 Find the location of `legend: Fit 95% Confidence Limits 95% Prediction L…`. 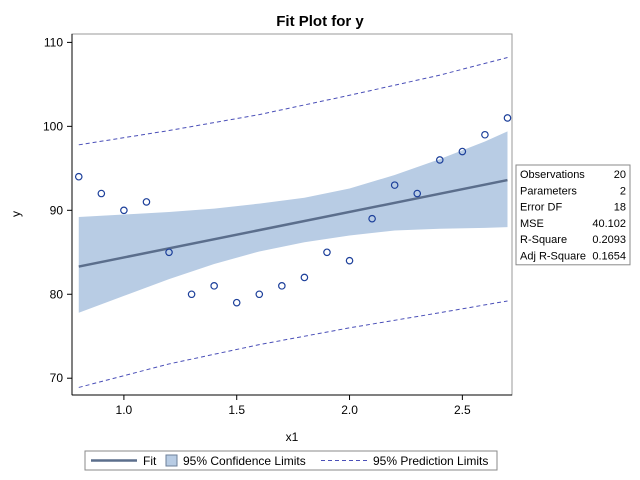

legend: Fit 95% Confidence Limits 95% Prediction L… is located at coordinates (291, 460).